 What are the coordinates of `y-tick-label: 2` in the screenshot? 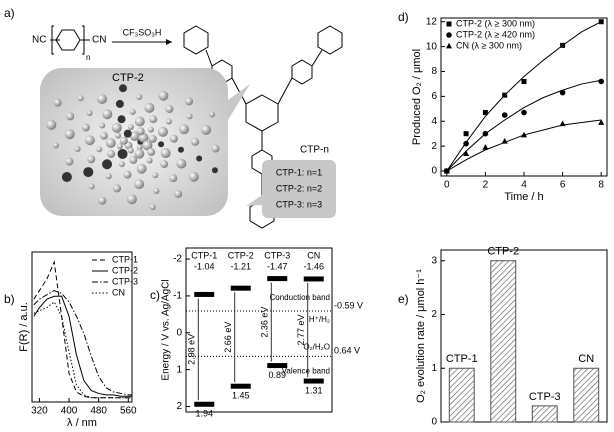 It's located at (179, 406).